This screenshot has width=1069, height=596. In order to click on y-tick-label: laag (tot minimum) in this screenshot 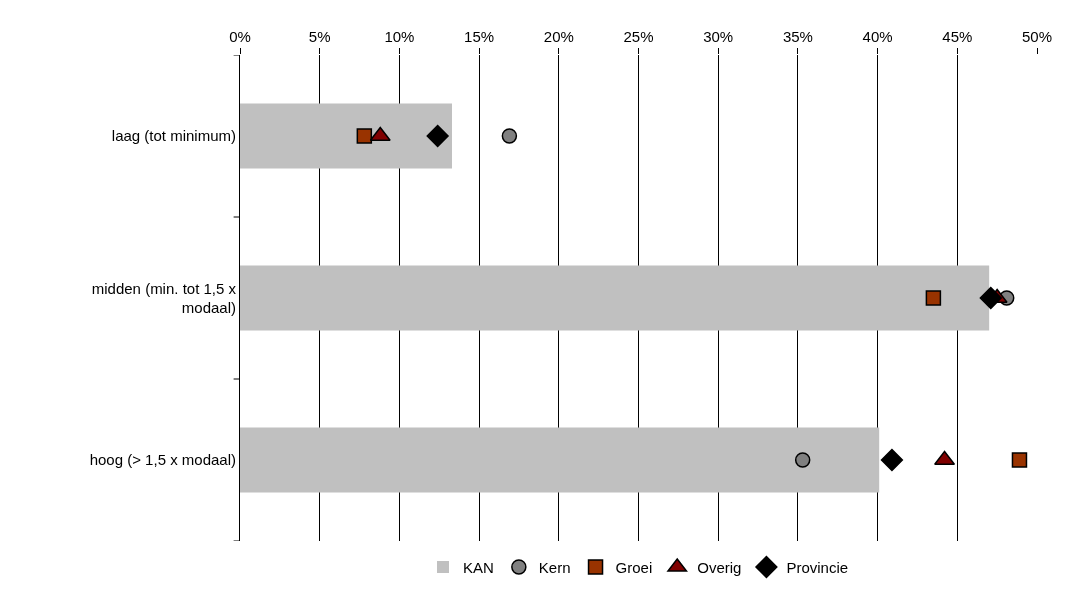, I will do `click(173, 136)`.